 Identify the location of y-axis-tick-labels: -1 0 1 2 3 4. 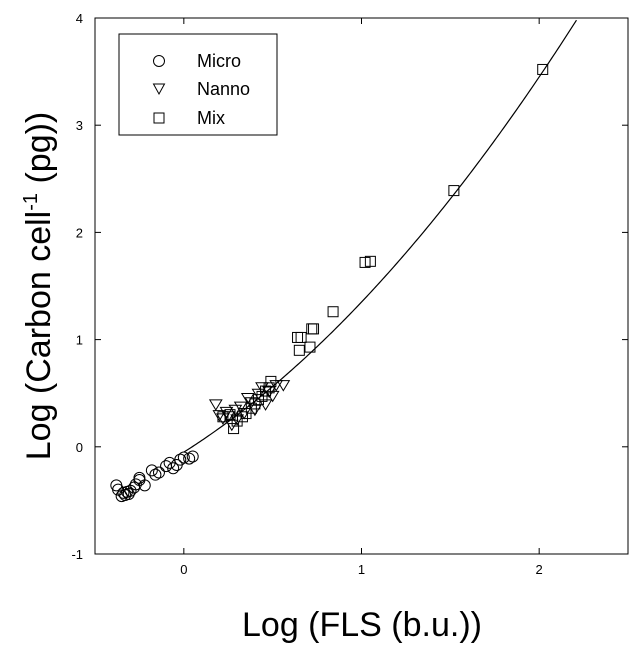
(77, 286).